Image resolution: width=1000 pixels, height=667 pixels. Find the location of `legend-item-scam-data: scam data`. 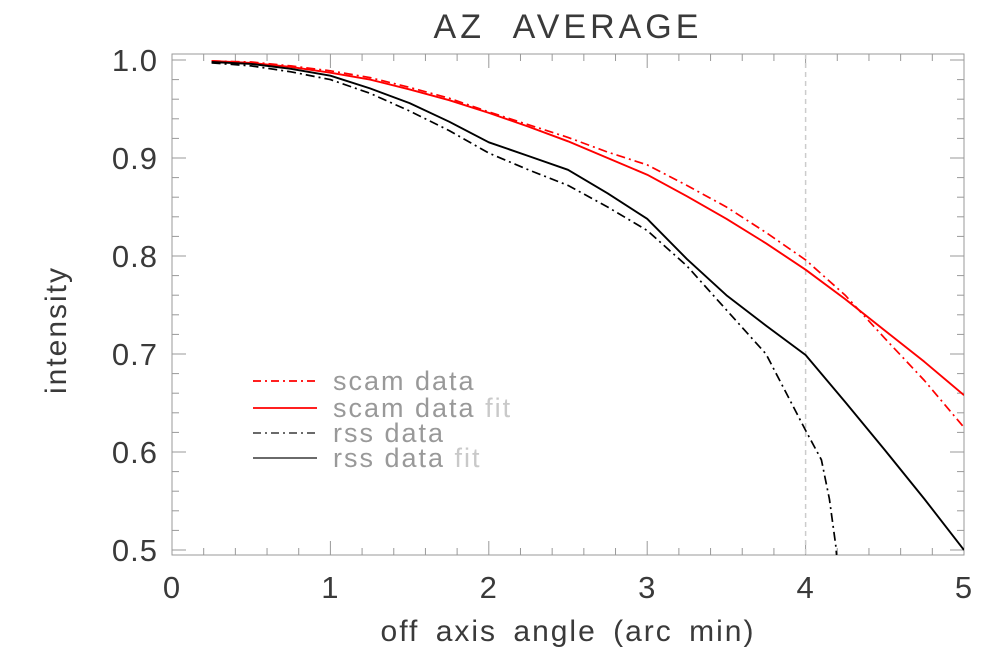

legend-item-scam-data: scam data is located at coordinates (364, 381).